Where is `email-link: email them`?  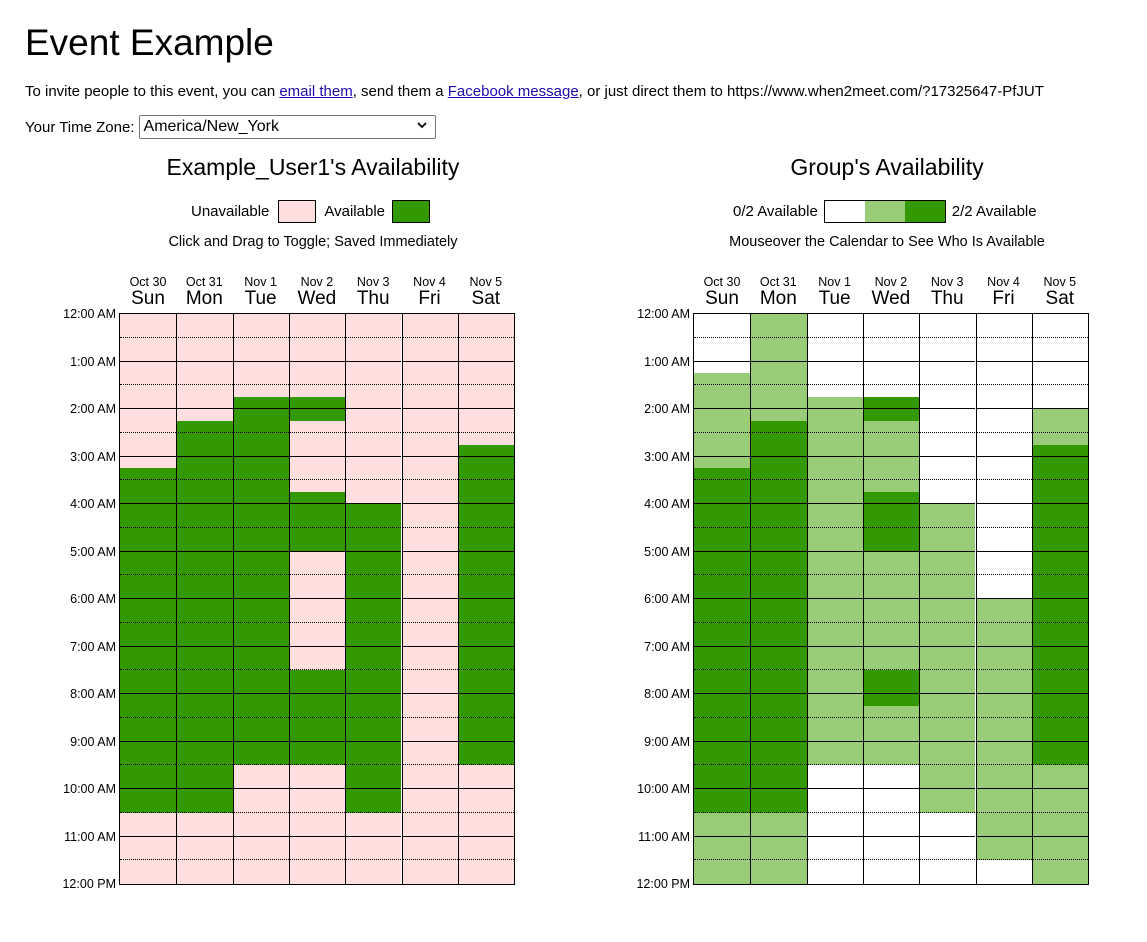 email-link: email them is located at coordinates (316, 91).